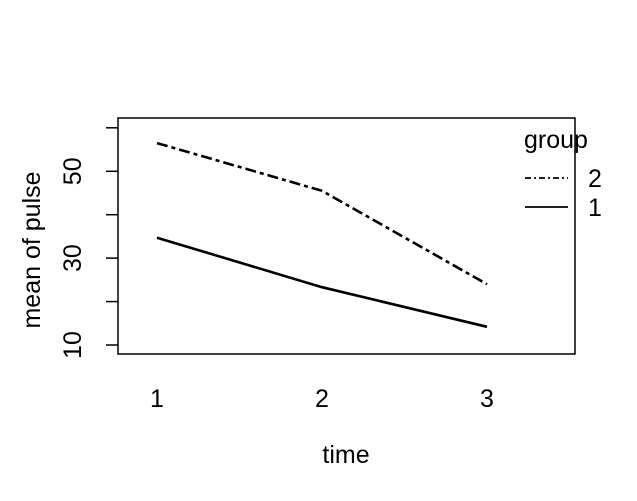 The width and height of the screenshot is (637, 501). What do you see at coordinates (157, 399) in the screenshot?
I see `x-tick-label: 1` at bounding box center [157, 399].